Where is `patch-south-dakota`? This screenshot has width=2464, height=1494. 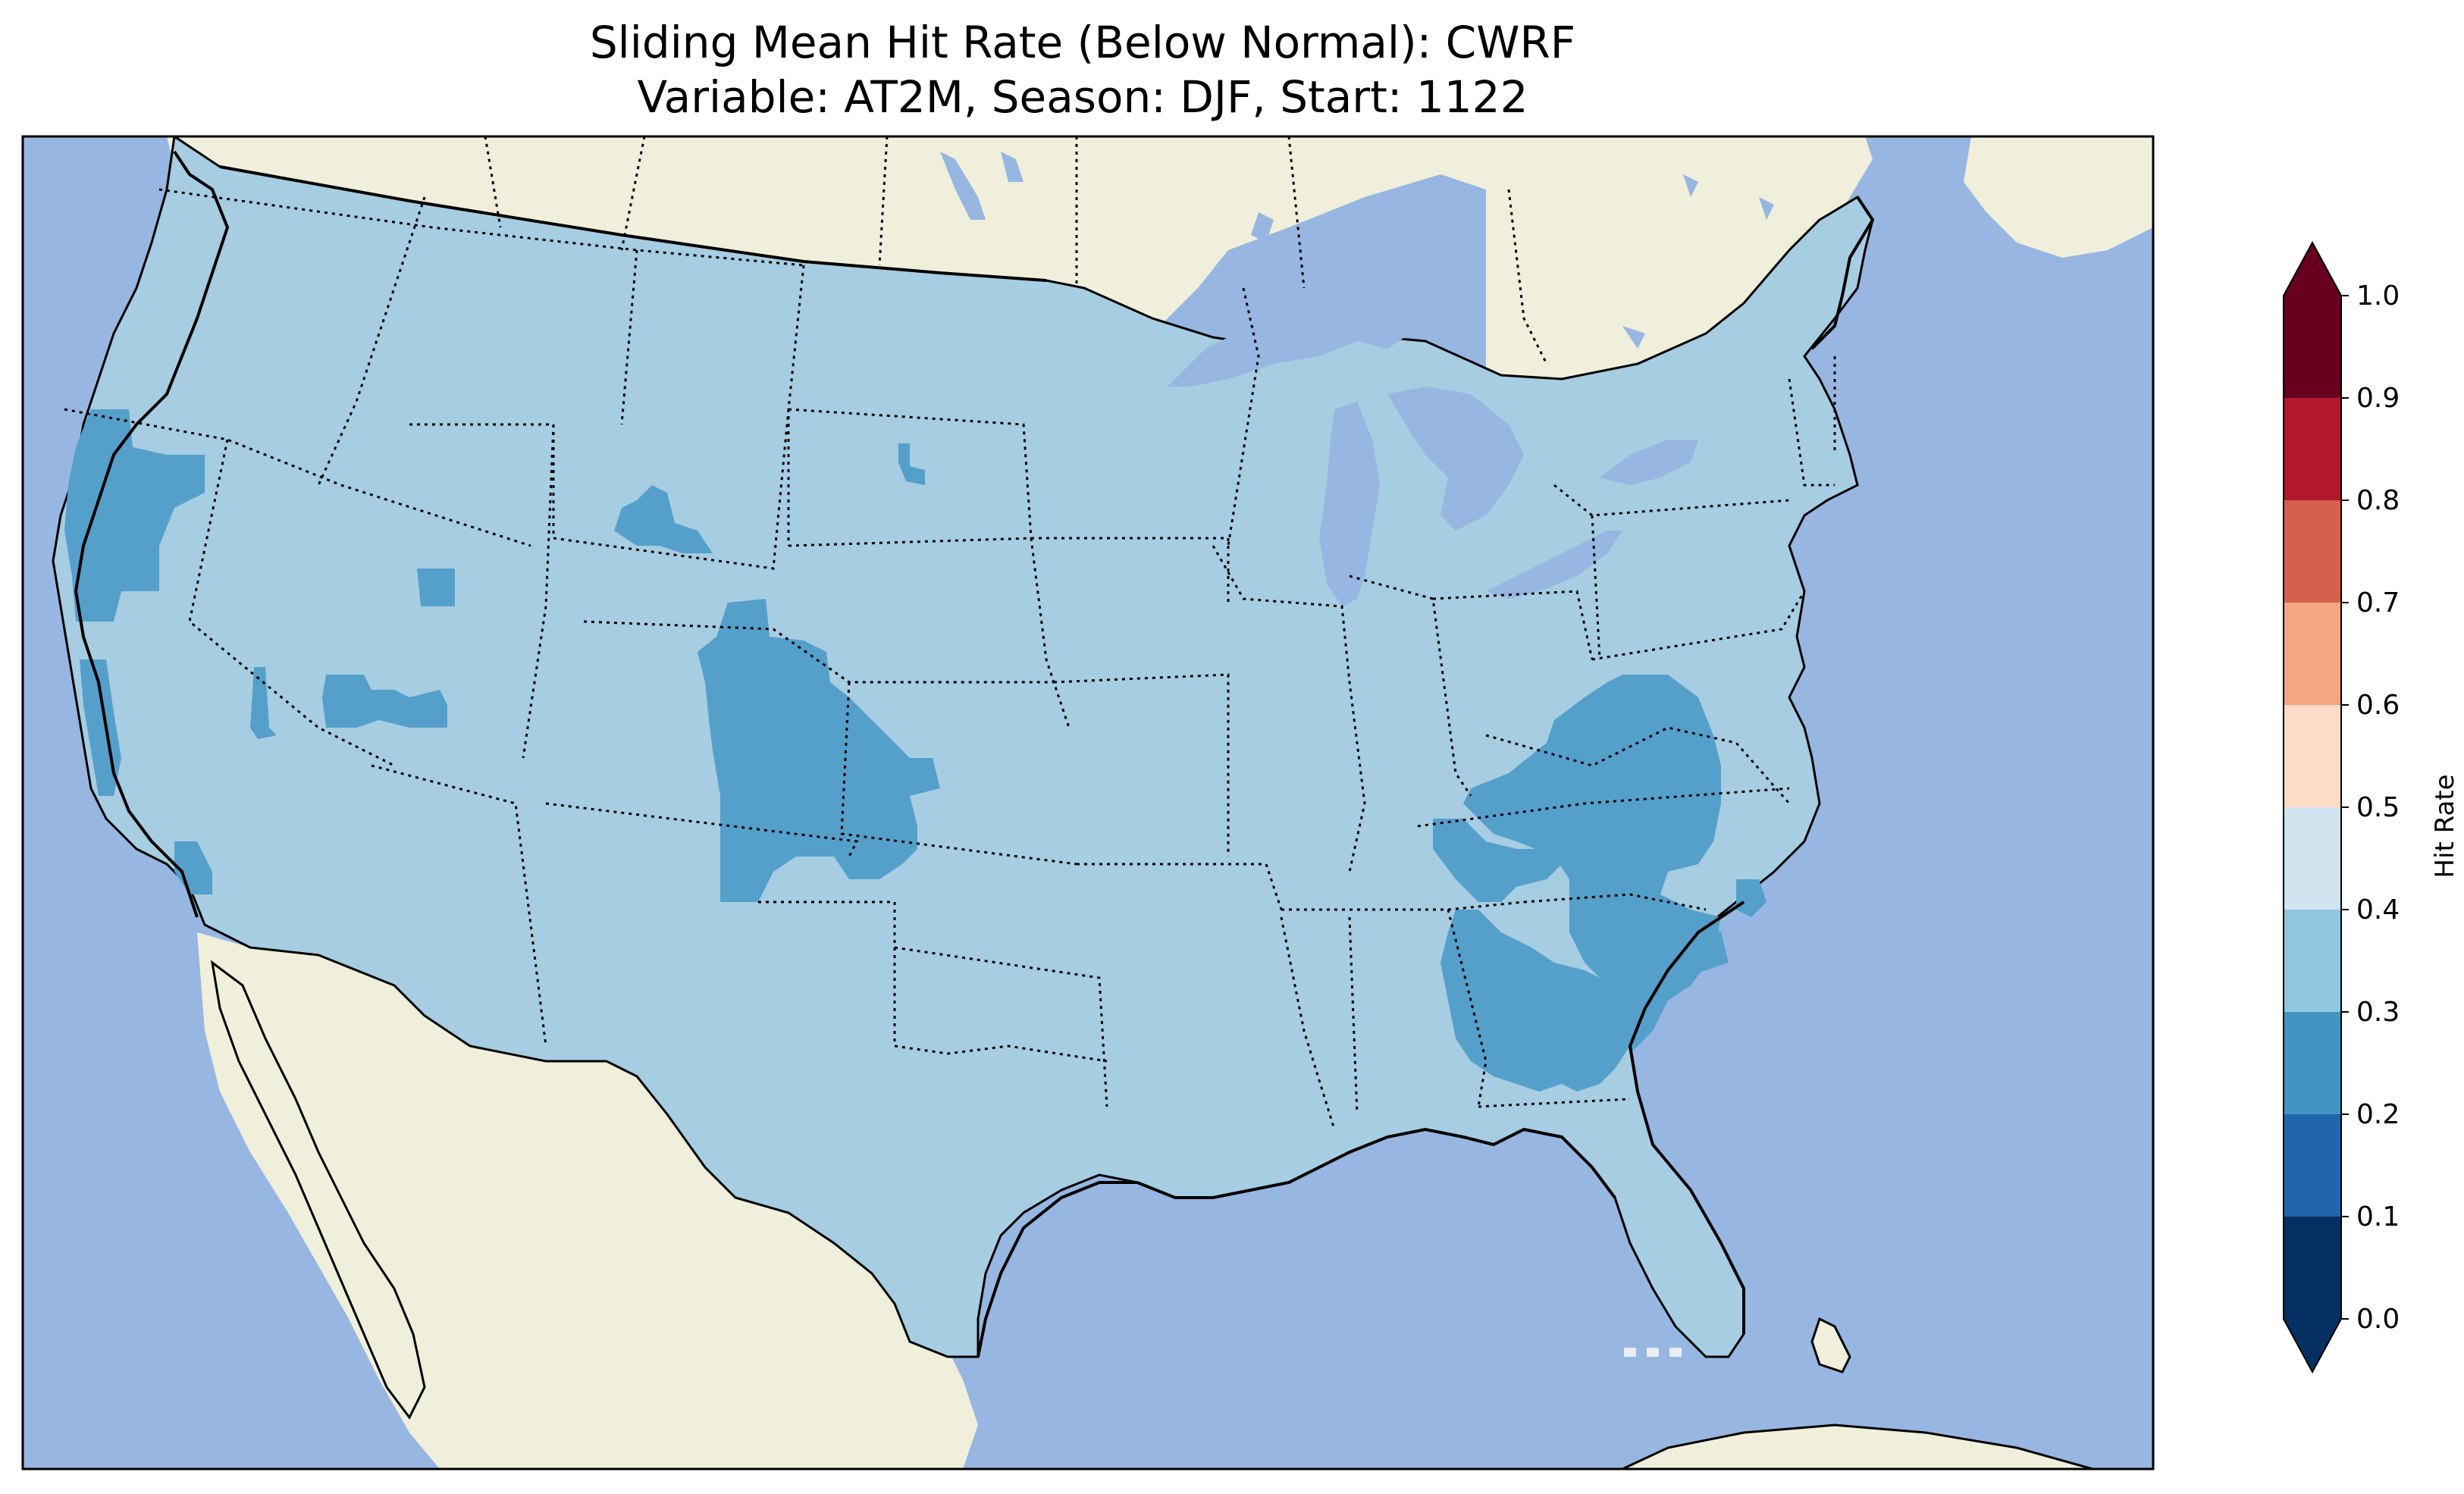 patch-south-dakota is located at coordinates (912, 464).